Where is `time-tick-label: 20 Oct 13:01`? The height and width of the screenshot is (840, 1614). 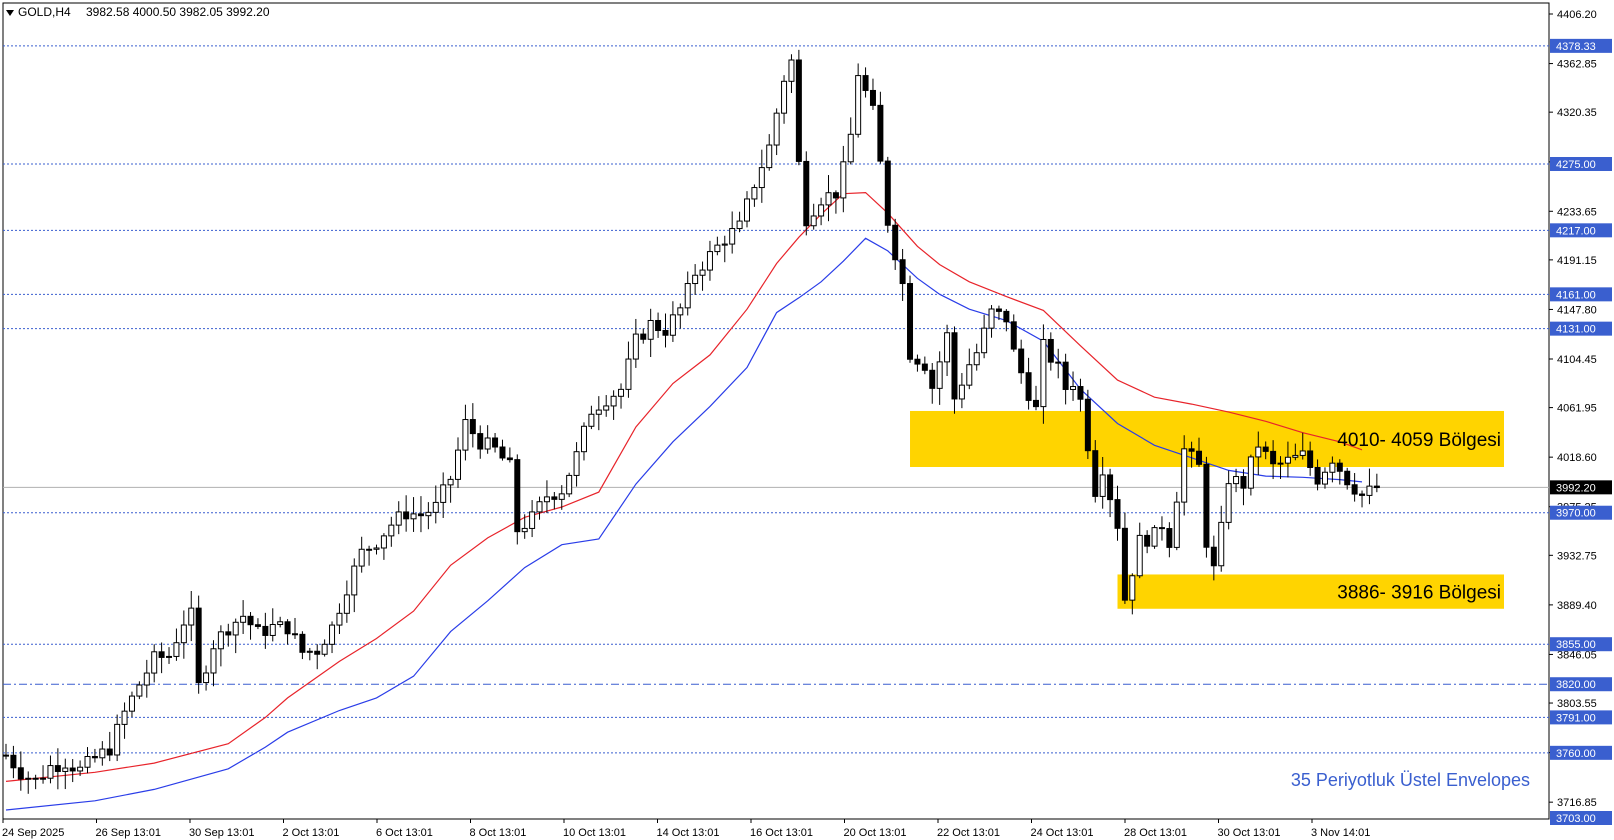 time-tick-label: 20 Oct 13:01 is located at coordinates (875, 833).